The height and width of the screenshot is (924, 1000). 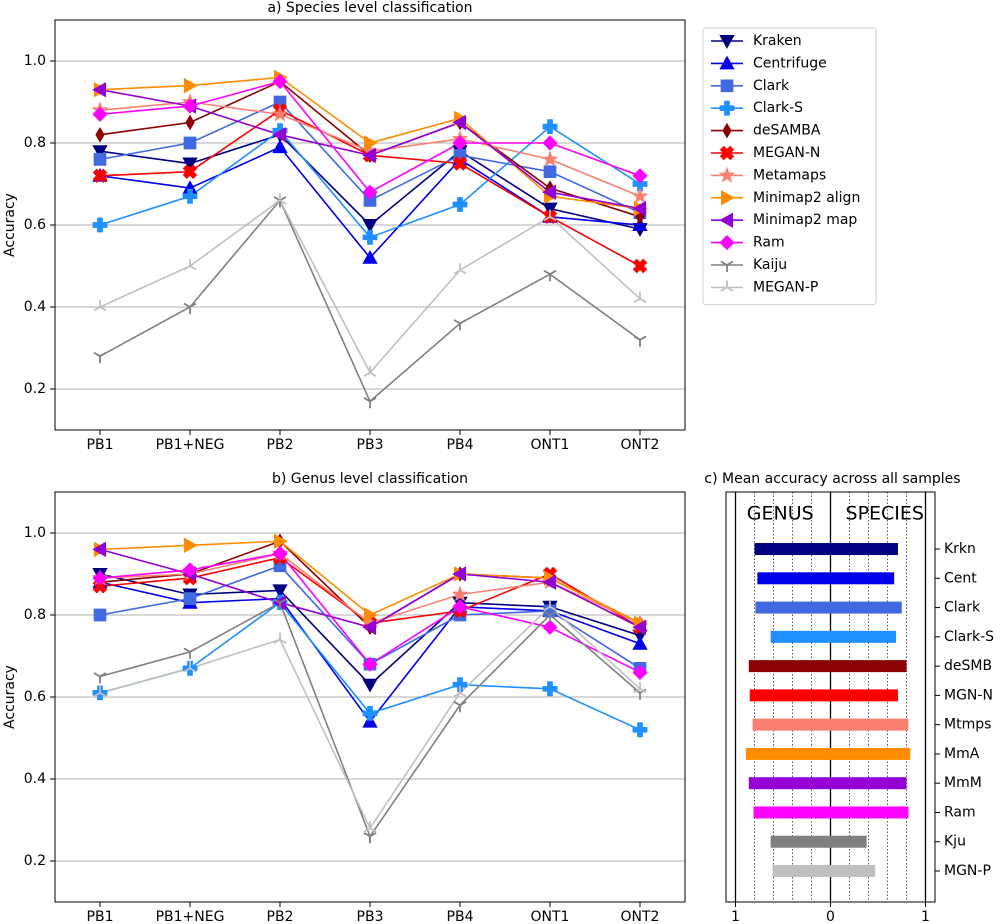 What do you see at coordinates (967, 871) in the screenshot?
I see `y-tick-label: MGN-P` at bounding box center [967, 871].